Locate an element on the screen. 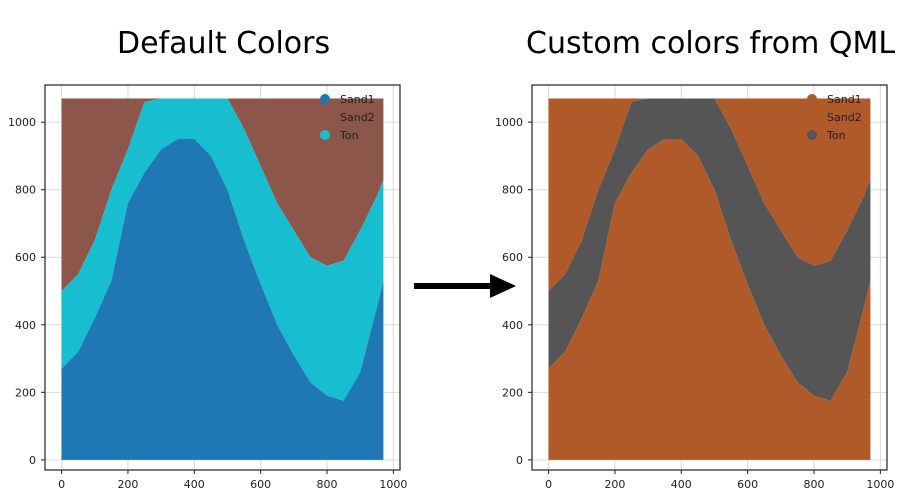 The height and width of the screenshot is (500, 900). right-arrow-icon is located at coordinates (465, 286).